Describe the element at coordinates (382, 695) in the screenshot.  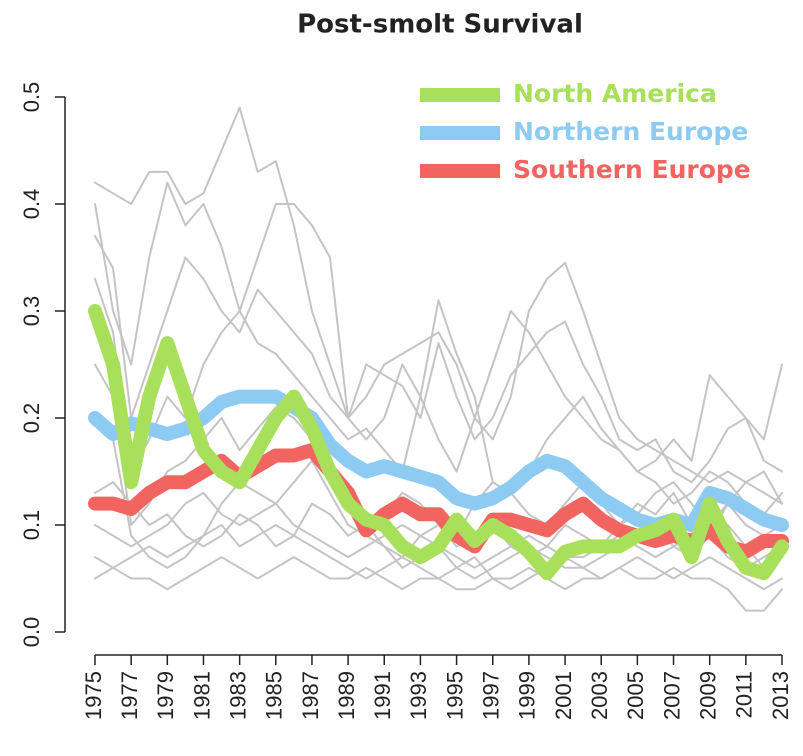
I see `x-tick-label: 1991` at that location.